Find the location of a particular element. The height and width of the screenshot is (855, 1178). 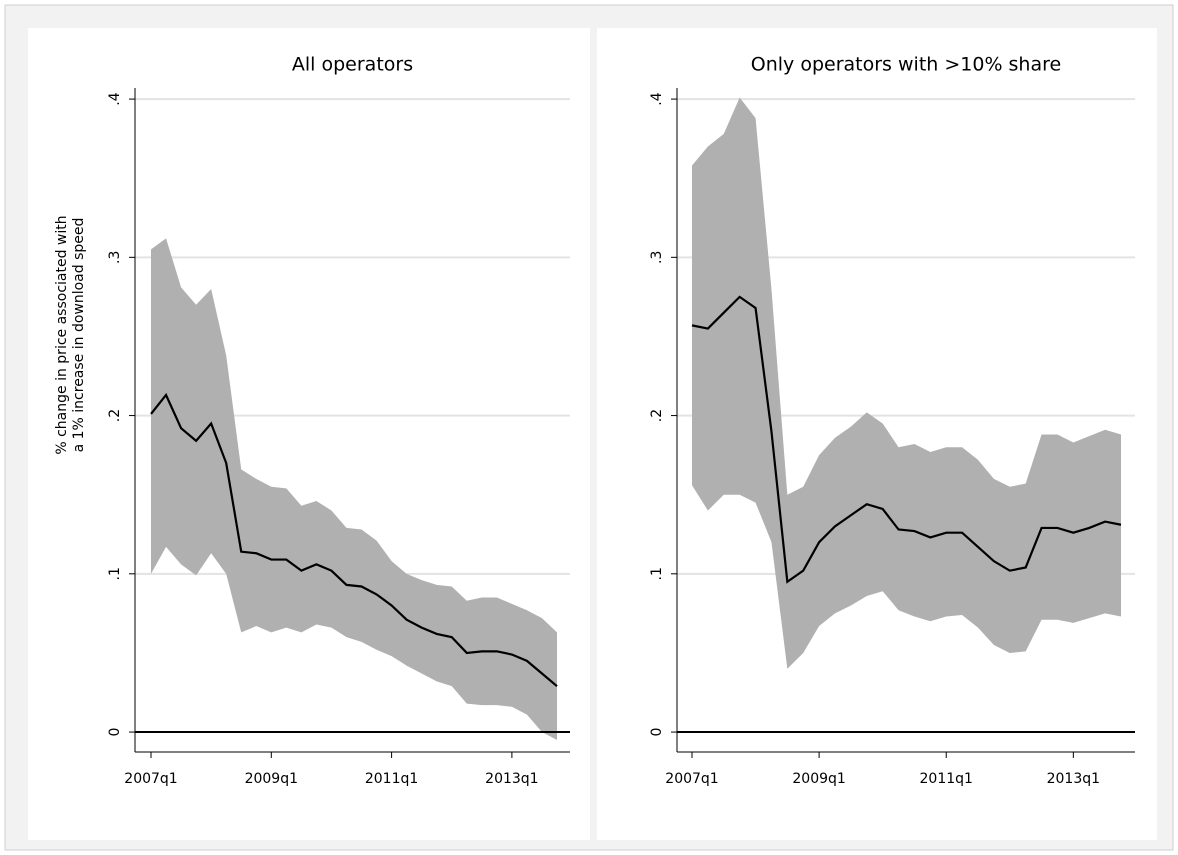

y-axis-label: % change in price associated with is located at coordinates (62, 334).